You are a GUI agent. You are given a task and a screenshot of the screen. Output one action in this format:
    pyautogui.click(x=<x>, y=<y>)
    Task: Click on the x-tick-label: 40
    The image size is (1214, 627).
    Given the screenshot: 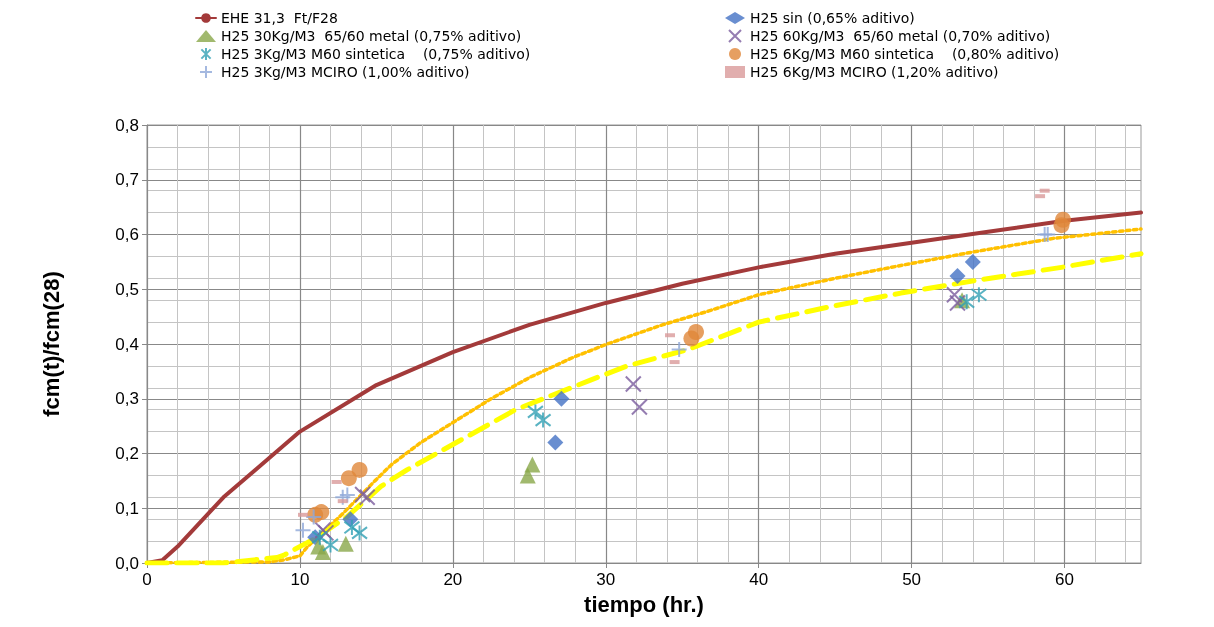 What is the action you would take?
    pyautogui.click(x=759, y=579)
    